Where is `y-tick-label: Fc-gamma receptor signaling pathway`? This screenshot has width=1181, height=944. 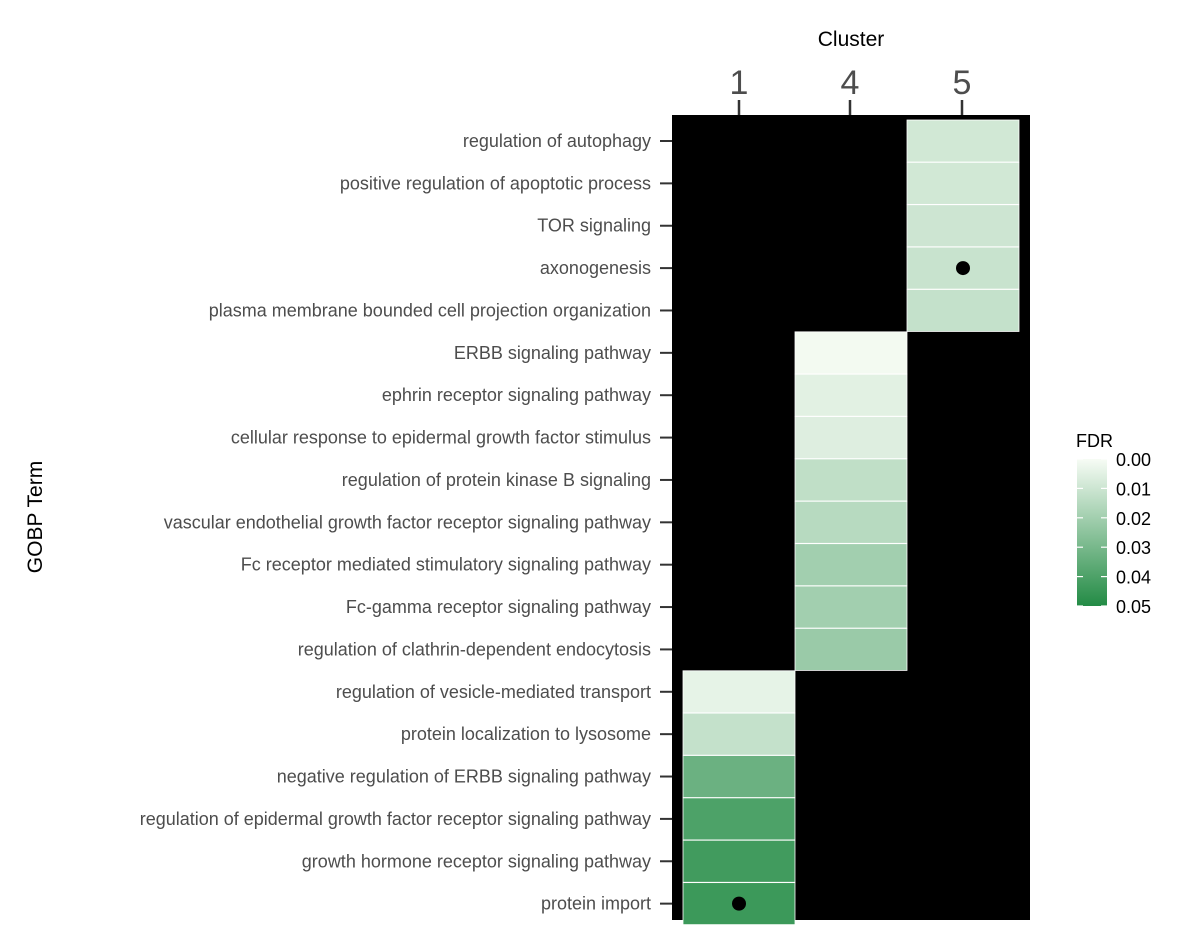
y-tick-label: Fc-gamma receptor signaling pathway is located at coordinates (498, 607).